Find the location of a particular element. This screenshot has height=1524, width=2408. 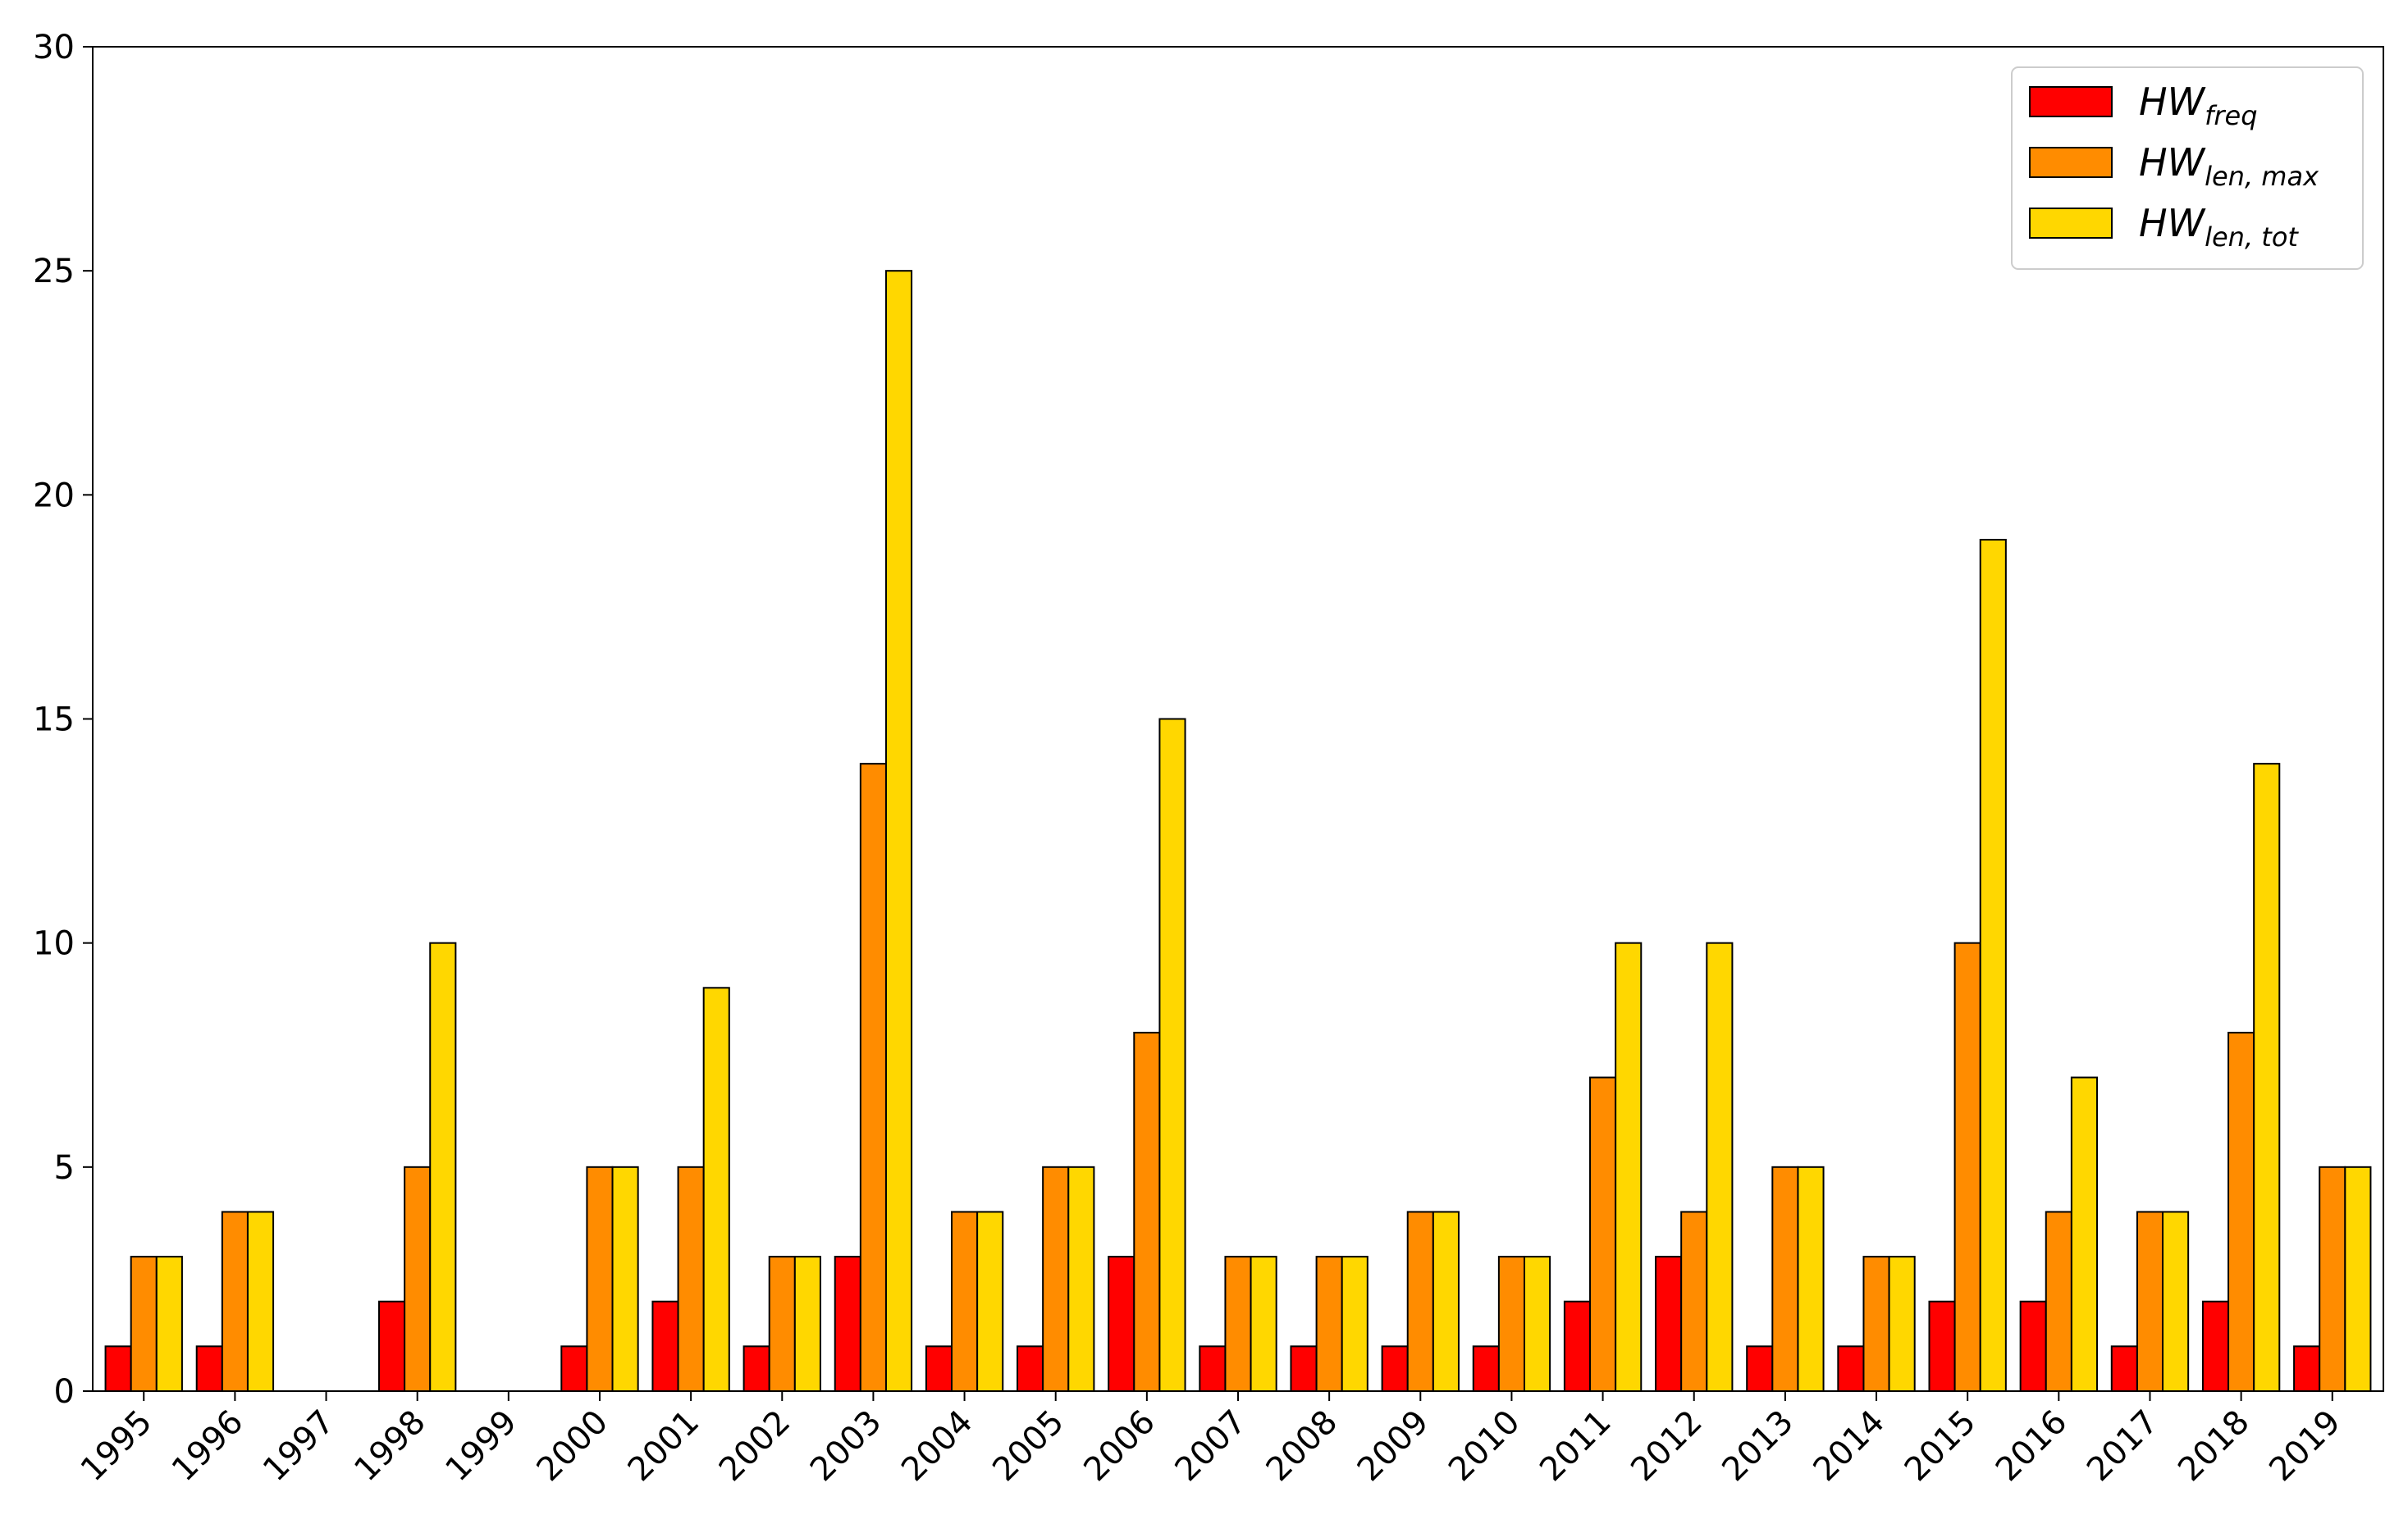

bar-len-tot-2013 is located at coordinates (1811, 1279).